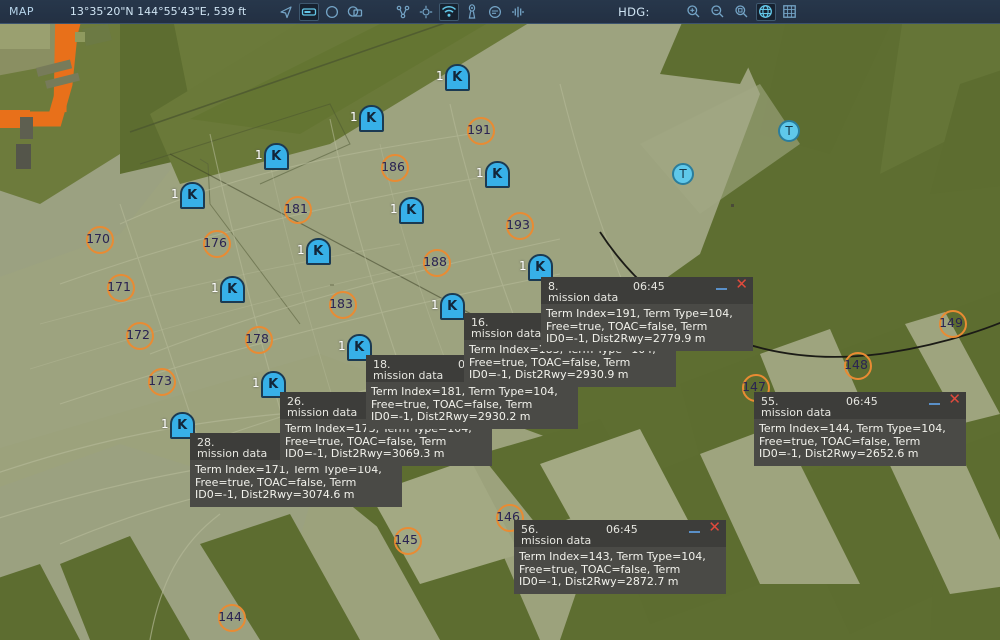 Image resolution: width=1000 pixels, height=640 pixels. I want to click on zoom-in-icon, so click(694, 12).